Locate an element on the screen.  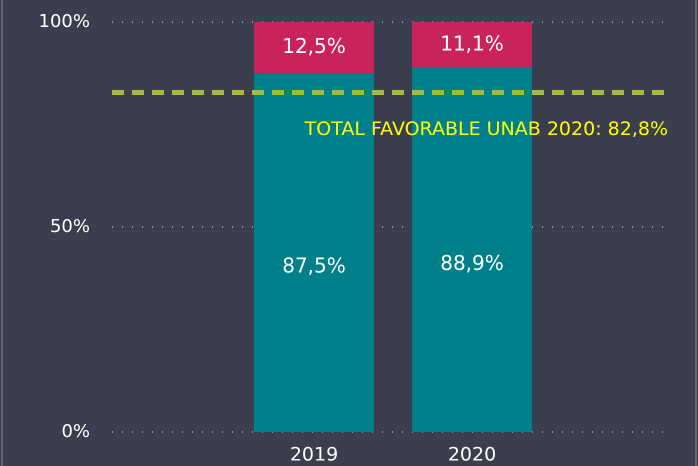
x-tick-label: 2019 is located at coordinates (314, 455).